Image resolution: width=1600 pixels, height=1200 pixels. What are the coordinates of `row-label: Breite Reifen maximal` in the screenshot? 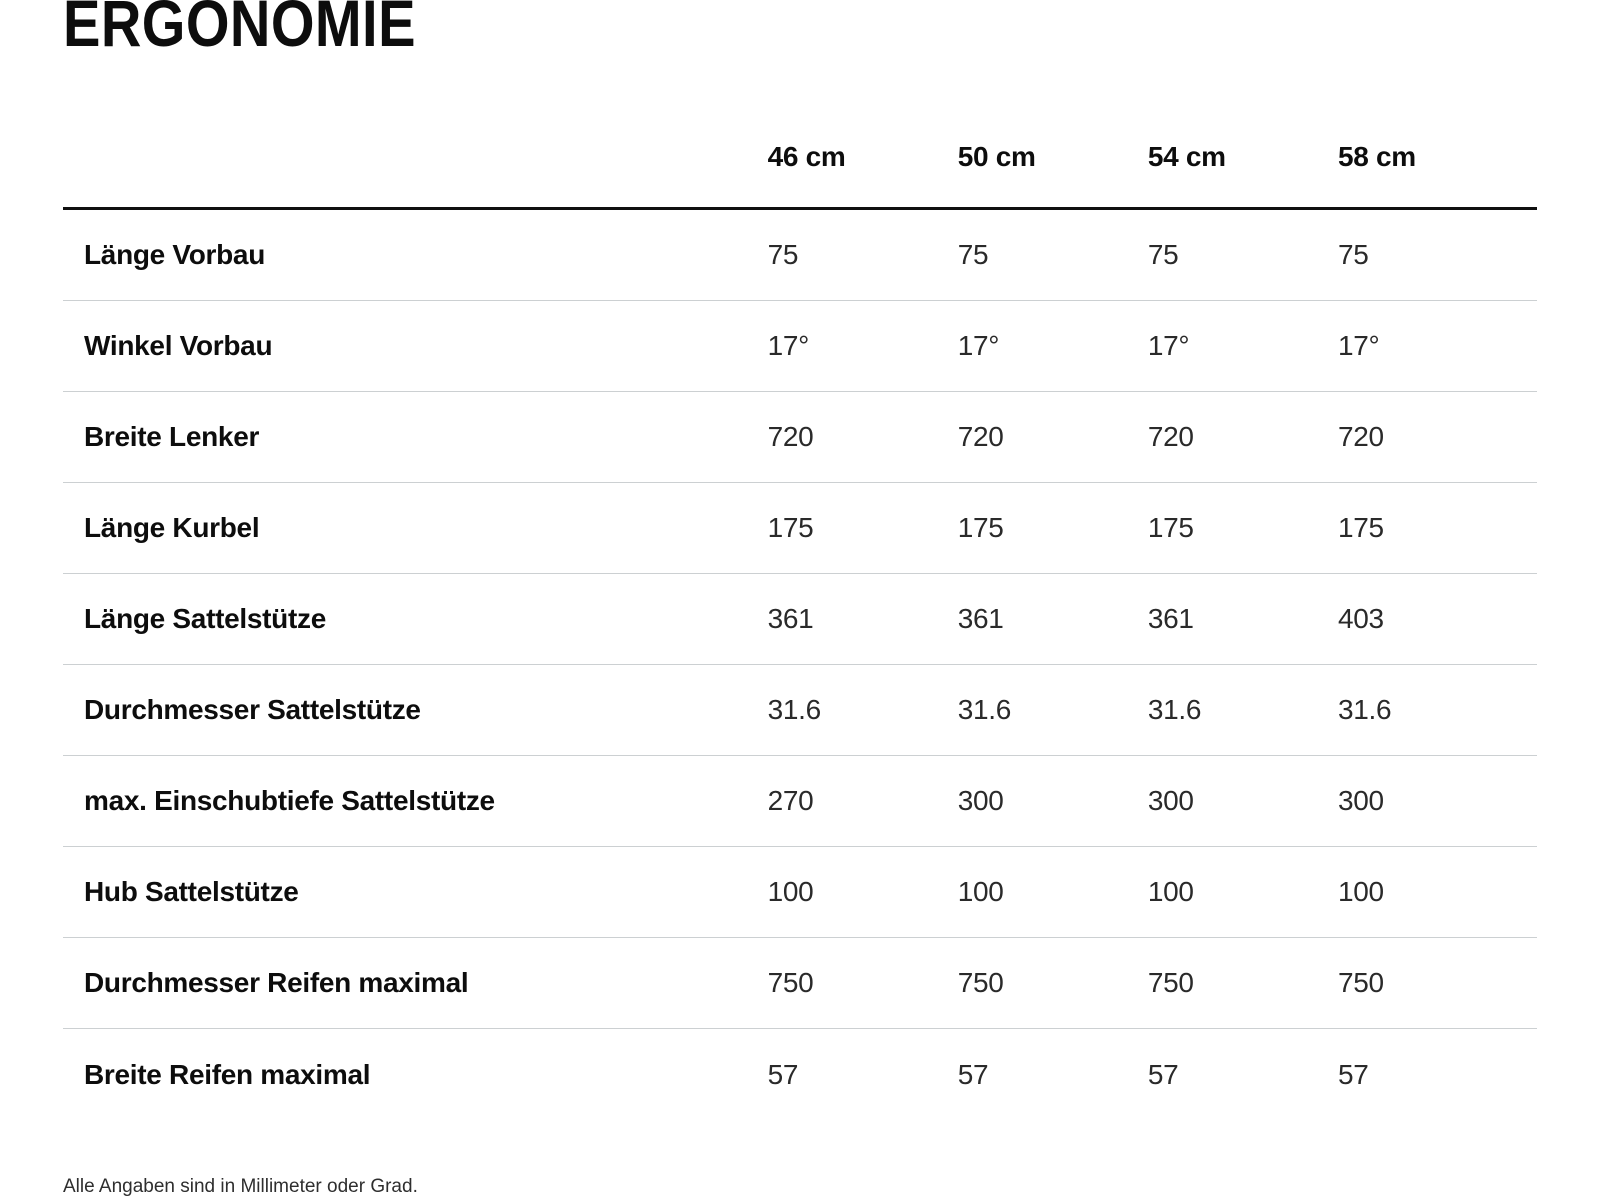 It's located at (227, 1074).